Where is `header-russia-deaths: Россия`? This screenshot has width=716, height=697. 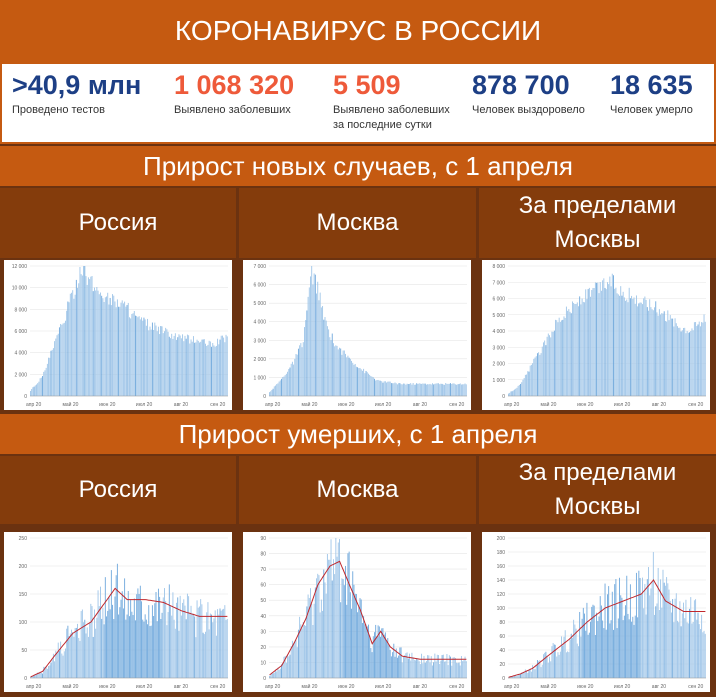 header-russia-deaths: Россия is located at coordinates (118, 490).